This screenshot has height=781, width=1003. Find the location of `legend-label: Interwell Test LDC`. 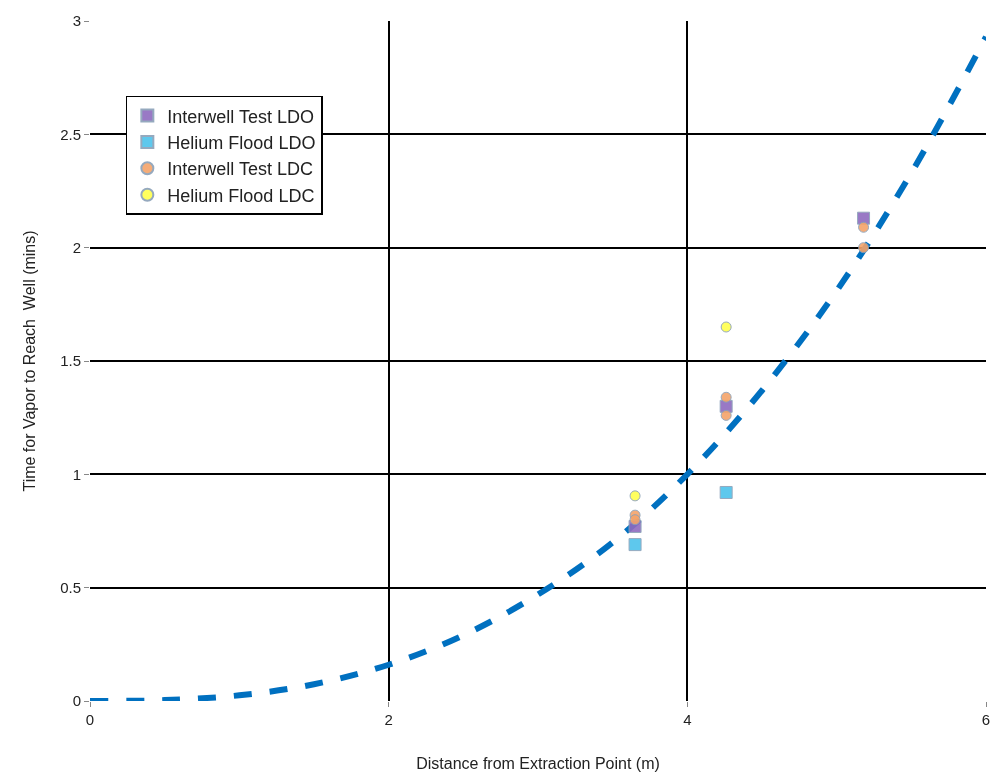

legend-label: Interwell Test LDC is located at coordinates (240, 169).